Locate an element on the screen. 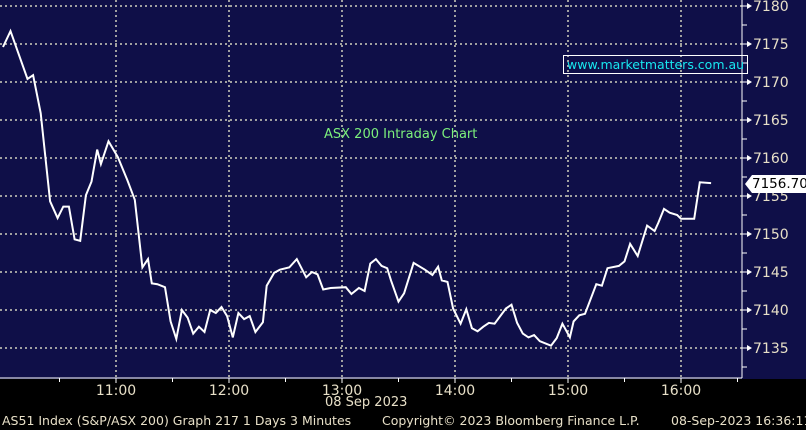  footer-timestamp: 08-Sep-2023 16:36:11 is located at coordinates (738, 420).